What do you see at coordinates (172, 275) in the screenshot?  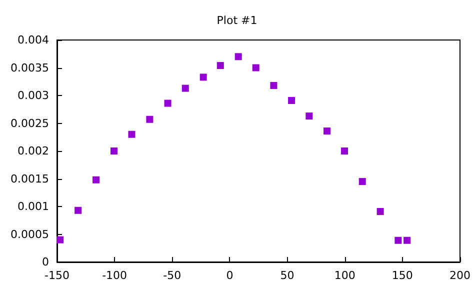 I see `x-tick-label: -50` at bounding box center [172, 275].